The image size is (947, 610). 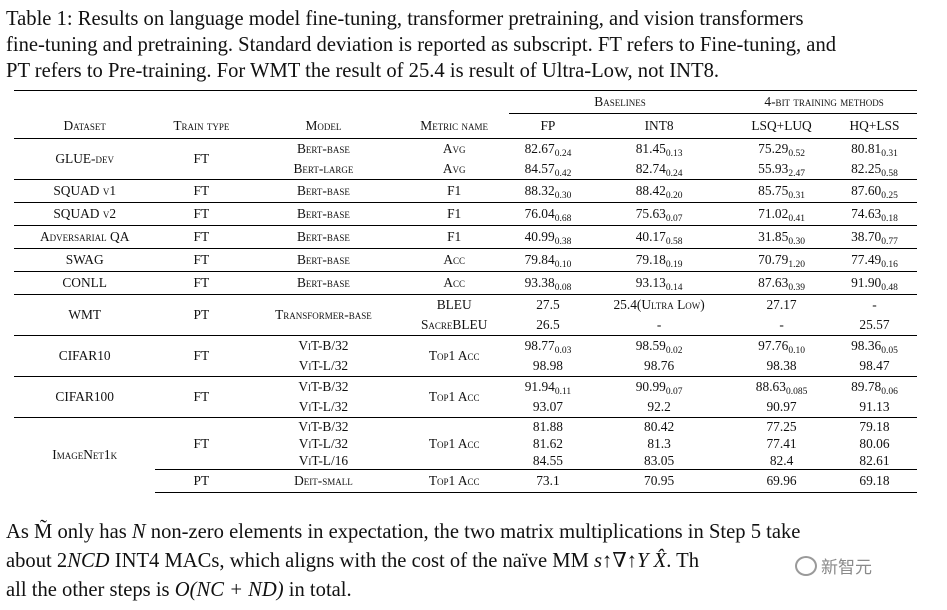 I want to click on cell-hq: 38.700.77, so click(x=874, y=237).